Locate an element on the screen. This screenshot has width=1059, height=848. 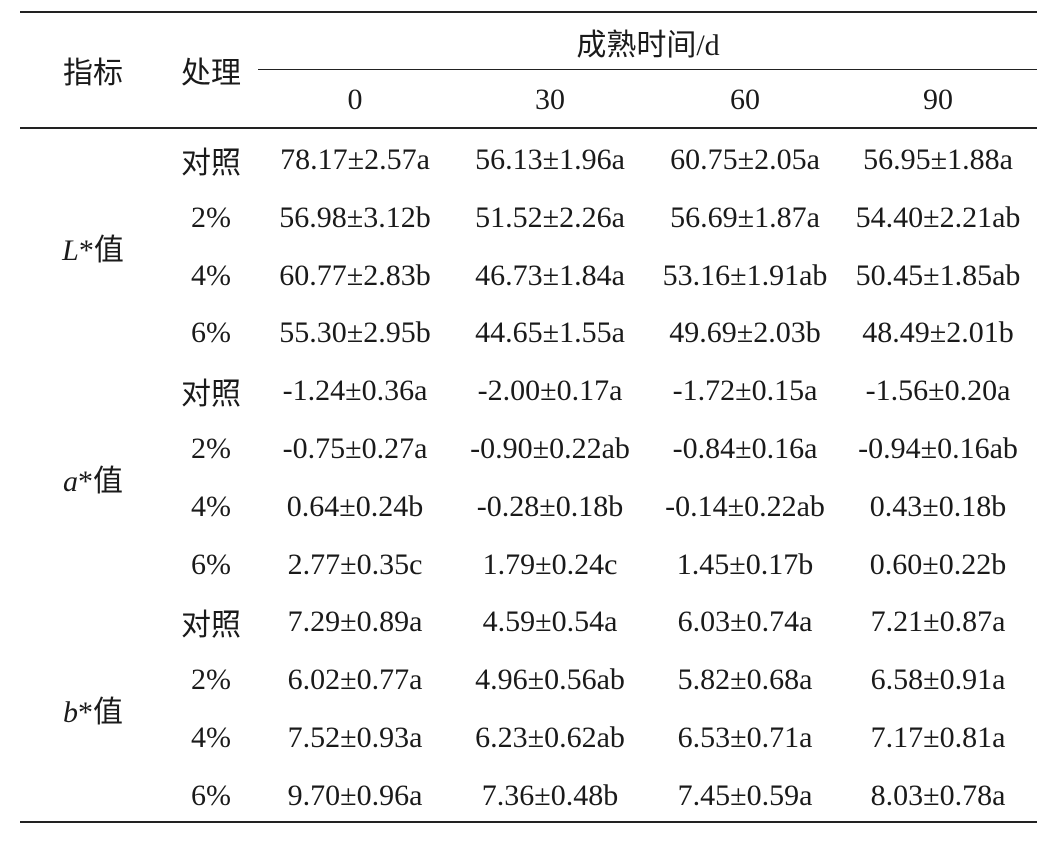
value-cell: 7.29±0.89a is located at coordinates (355, 622).